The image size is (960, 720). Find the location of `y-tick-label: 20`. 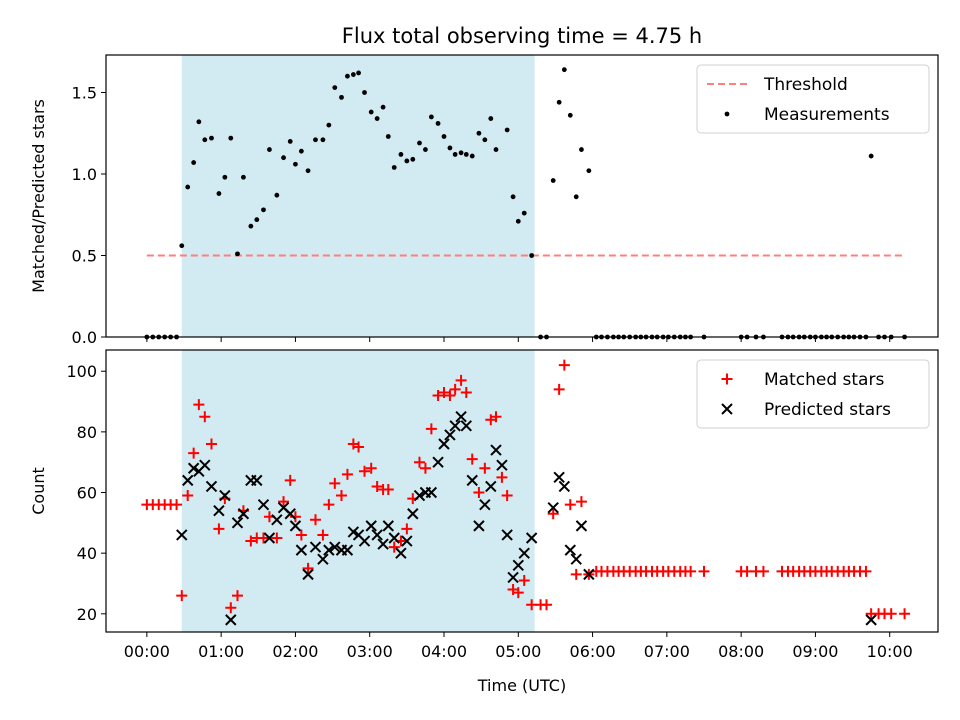

y-tick-label: 20 is located at coordinates (87, 614).